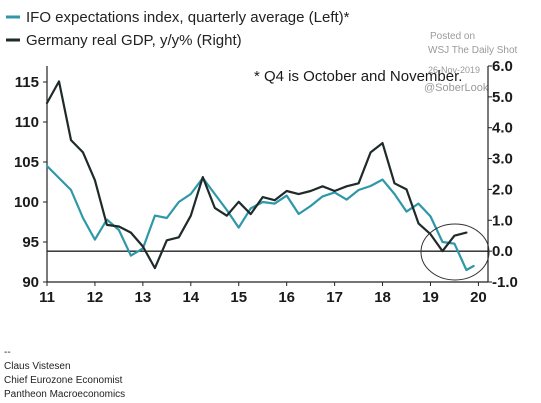 The width and height of the screenshot is (541, 403). What do you see at coordinates (502, 159) in the screenshot?
I see `right-tick-label: 3.0` at bounding box center [502, 159].